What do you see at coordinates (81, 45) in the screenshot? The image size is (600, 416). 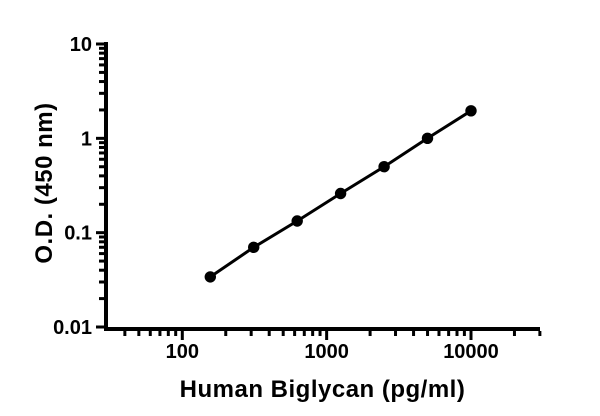 I see `y-axis-tick-label: 10` at bounding box center [81, 45].